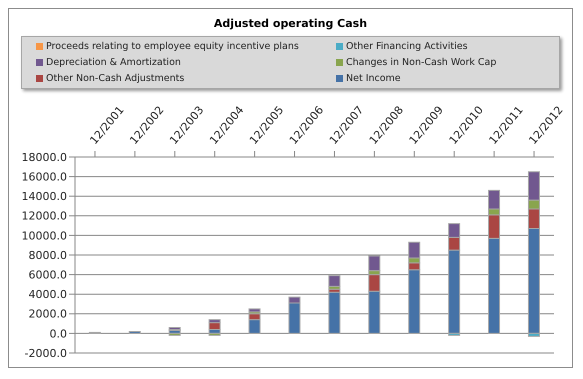 Image resolution: width=583 pixels, height=379 pixels. I want to click on y-tick-label: 14000.0, so click(44, 197).